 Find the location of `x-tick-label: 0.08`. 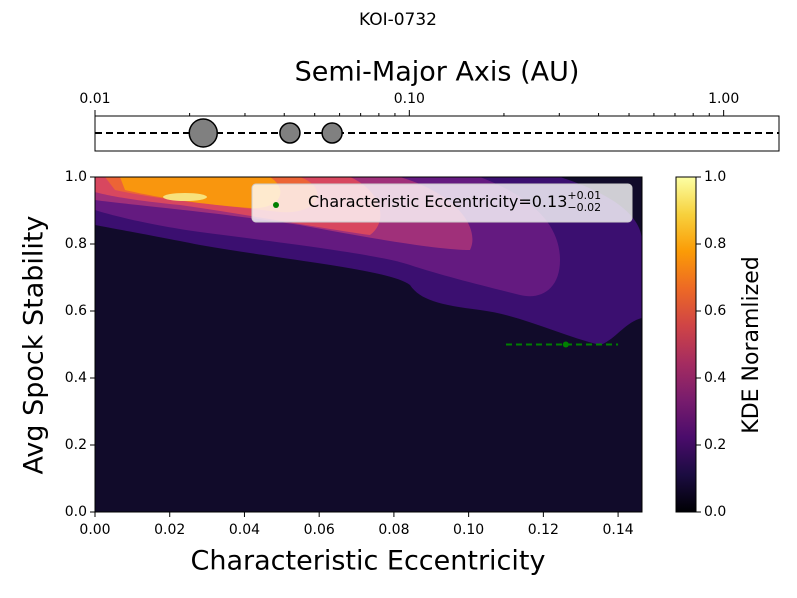

x-tick-label: 0.08 is located at coordinates (393, 530).